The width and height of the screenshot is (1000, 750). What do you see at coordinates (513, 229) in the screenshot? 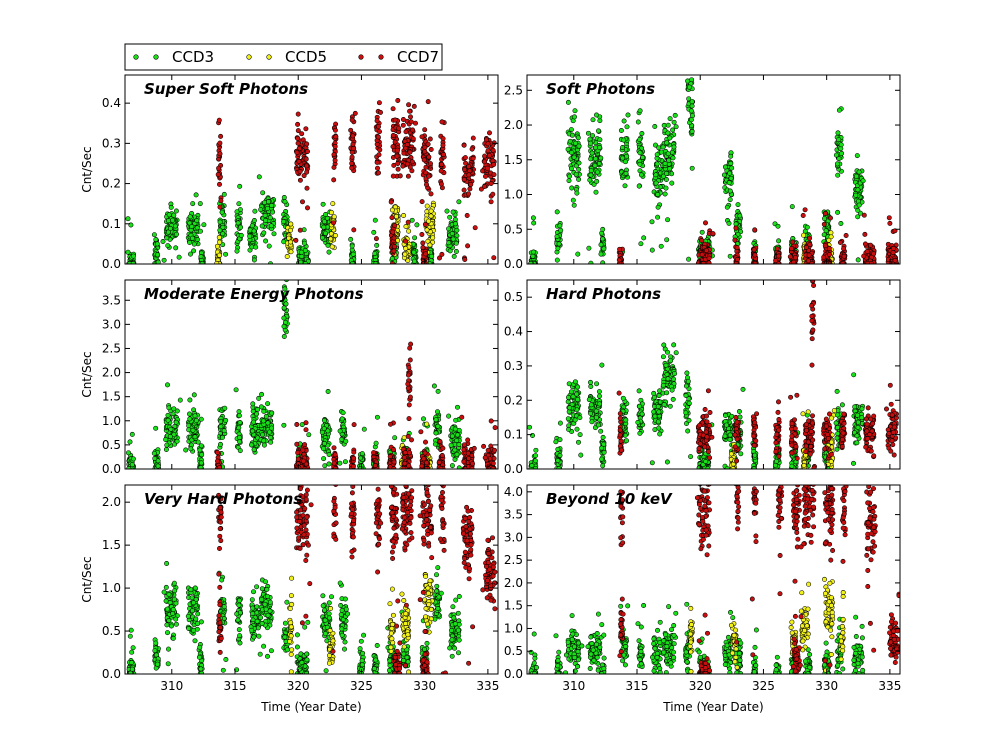
I see `y-tick-label: 0.5` at bounding box center [513, 229].